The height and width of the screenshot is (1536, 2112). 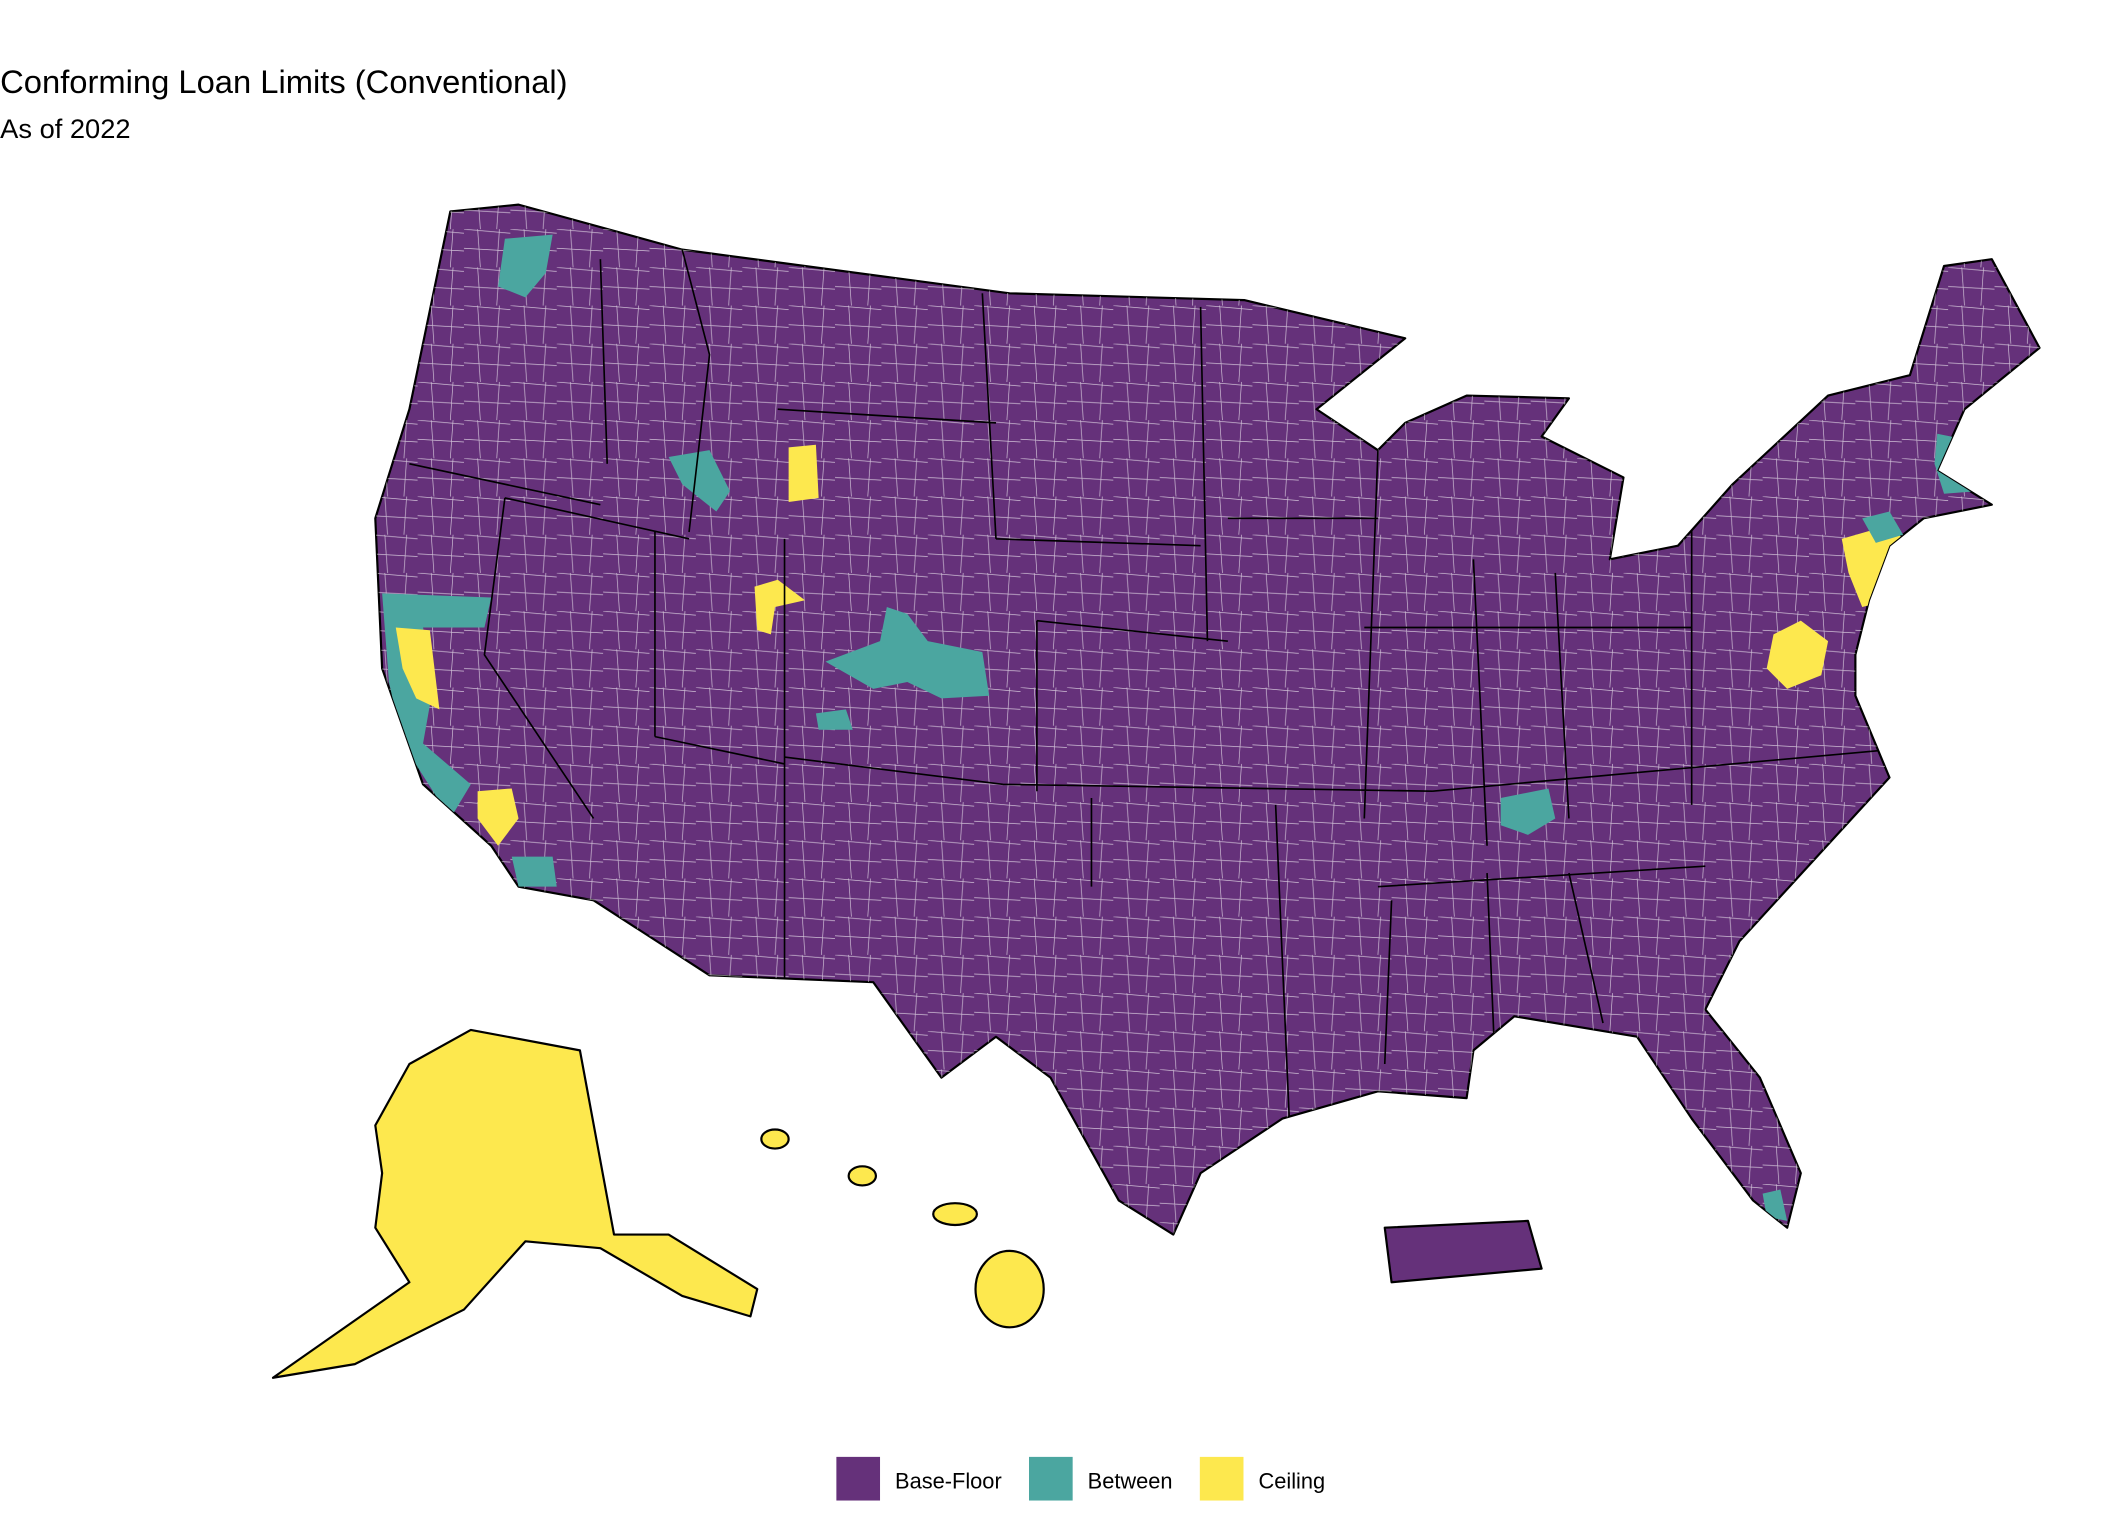 What do you see at coordinates (862, 1176) in the screenshot?
I see `hawaii-oahu` at bounding box center [862, 1176].